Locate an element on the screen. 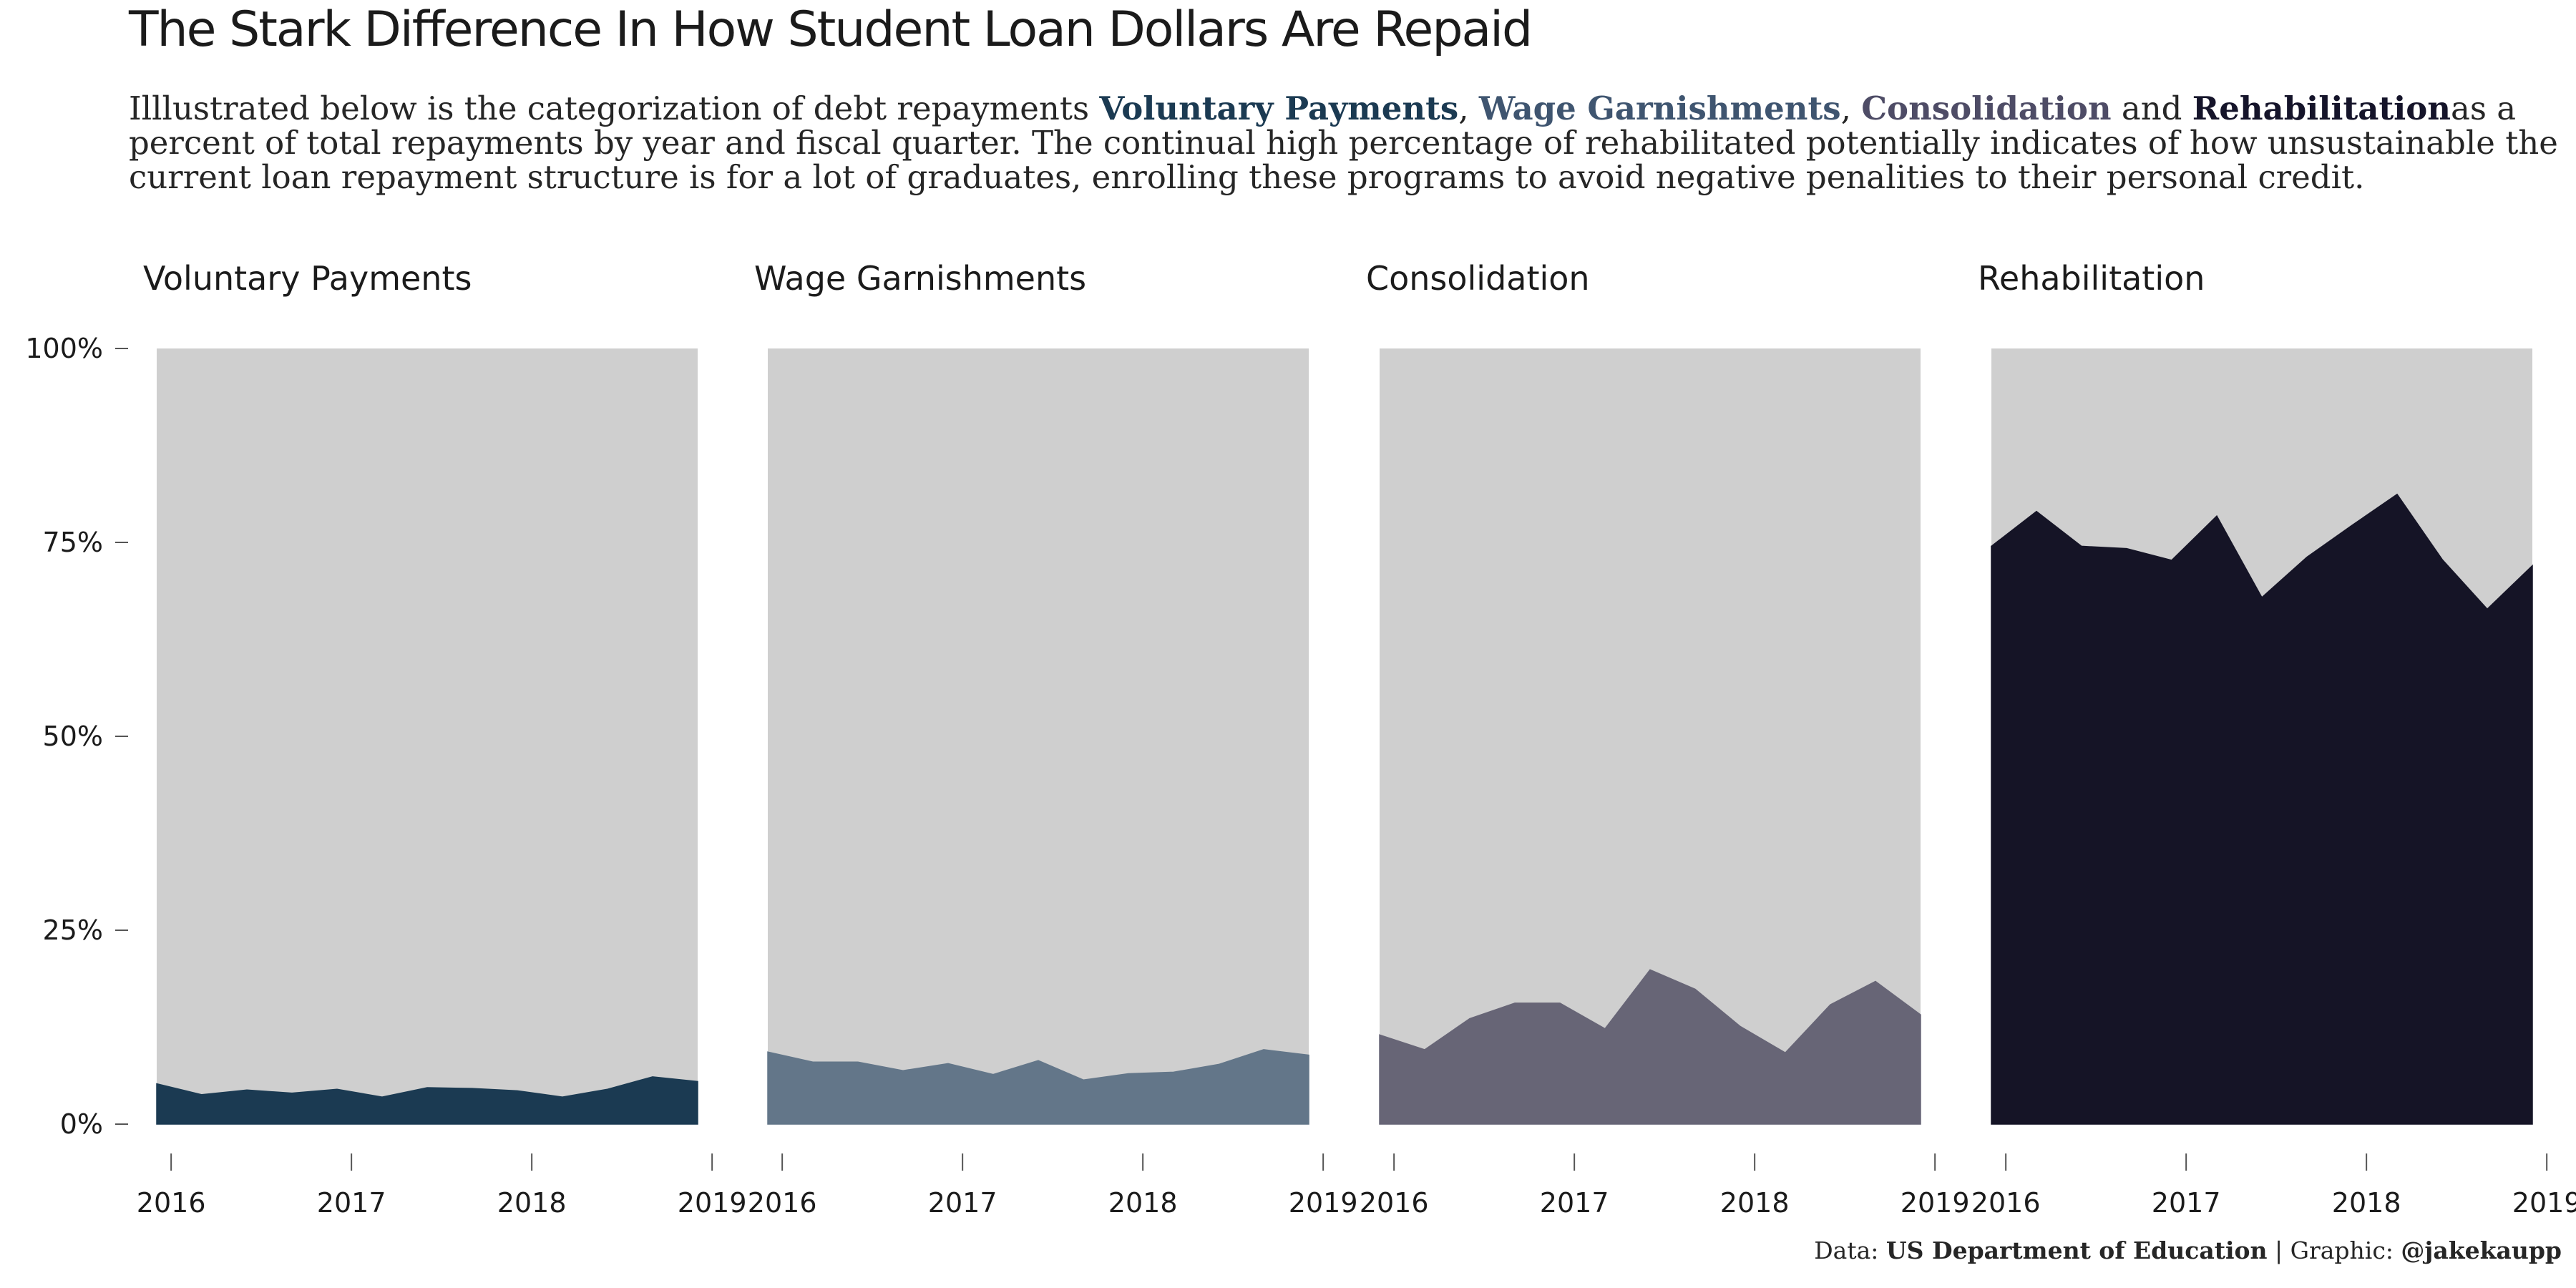 The image size is (2576, 1288). subtitle-highlight-voluntary: Voluntary Payments is located at coordinates (1279, 108).